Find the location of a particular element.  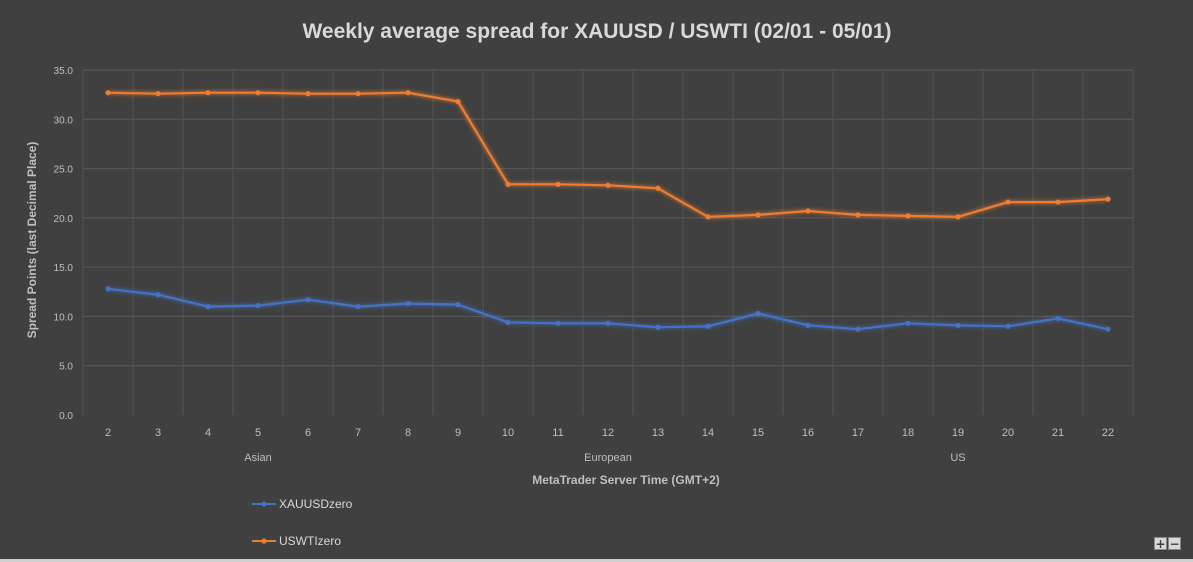

x-tick-label: 9 is located at coordinates (458, 433).